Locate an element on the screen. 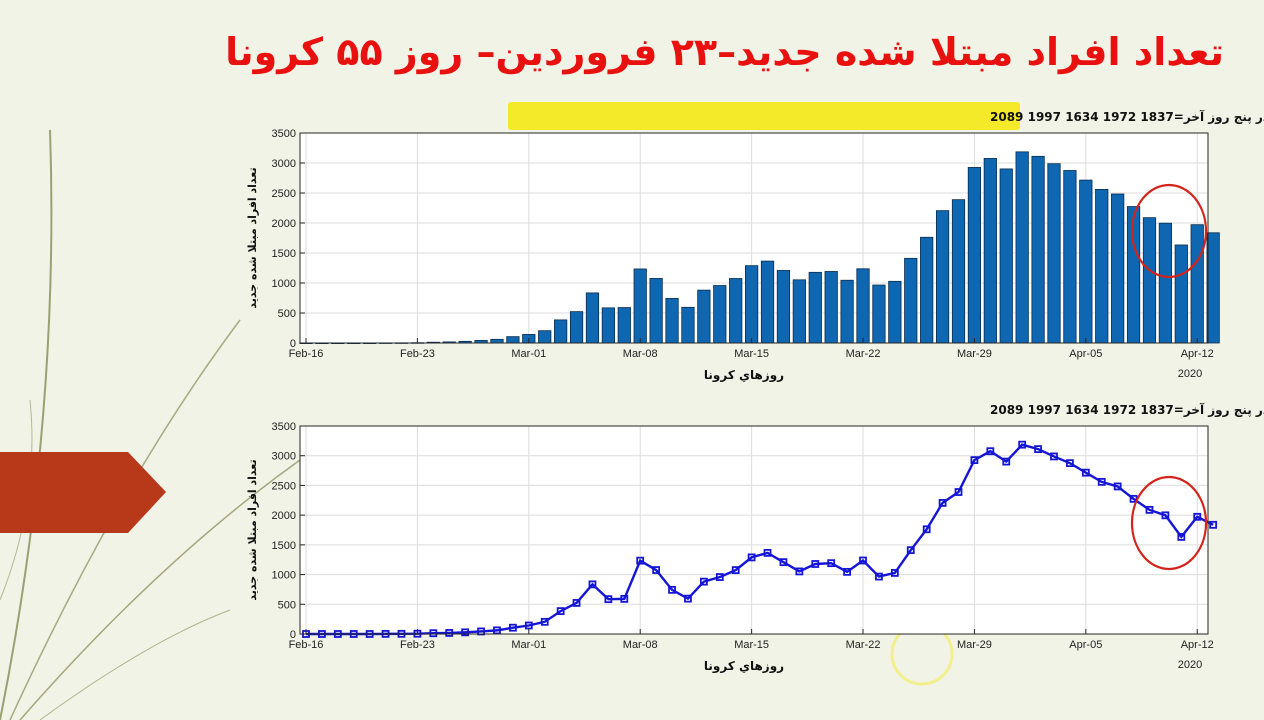 The image size is (1264, 720). year-label: 2020 is located at coordinates (1190, 374).